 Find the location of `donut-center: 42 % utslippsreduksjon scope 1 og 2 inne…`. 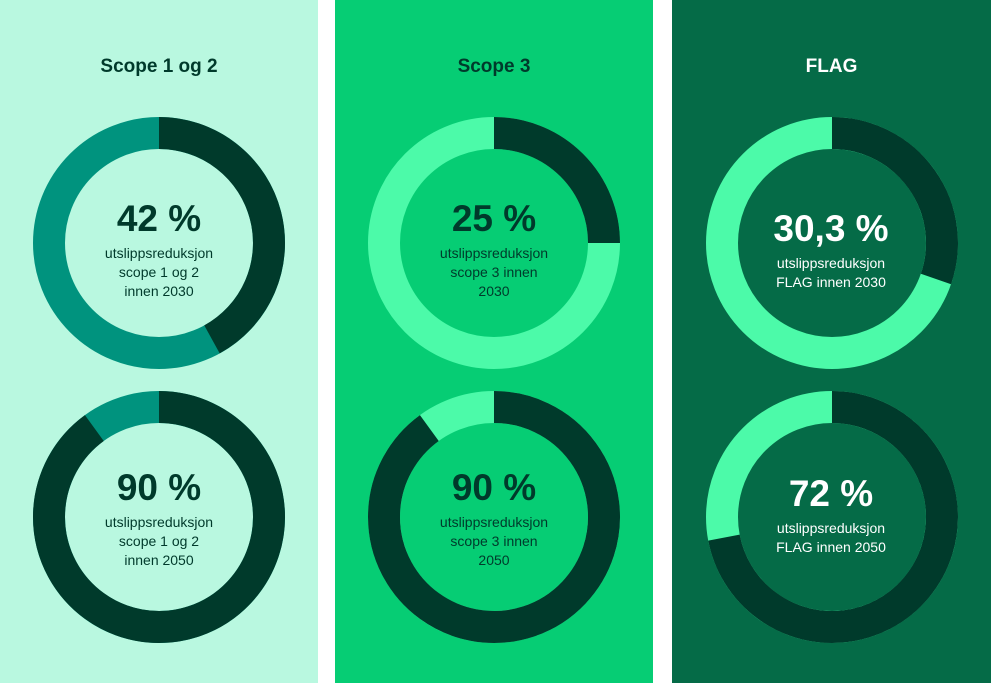

donut-center: 42 % utslippsreduksjon scope 1 og 2 inne… is located at coordinates (159, 249).